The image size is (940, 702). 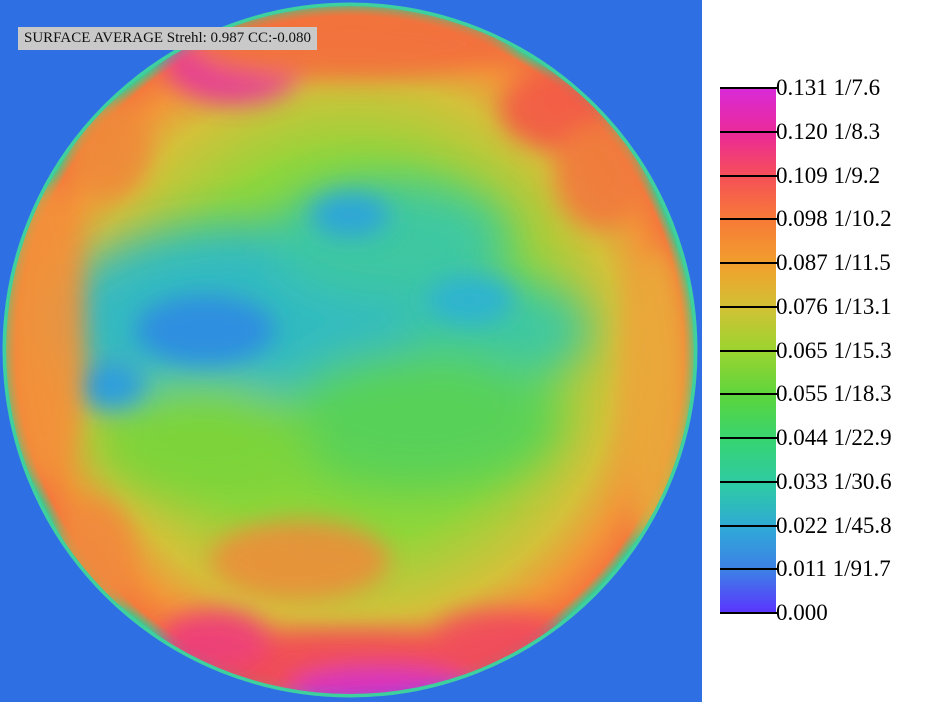 What do you see at coordinates (834, 393) in the screenshot?
I see `legend-label: 0.055 1/18.3` at bounding box center [834, 393].